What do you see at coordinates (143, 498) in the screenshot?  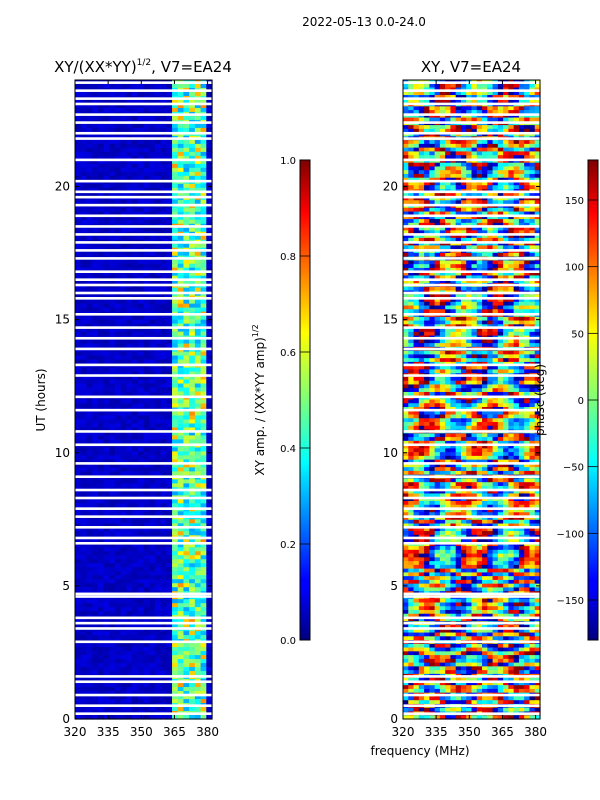 I see `amplitude-flagged-row` at bounding box center [143, 498].